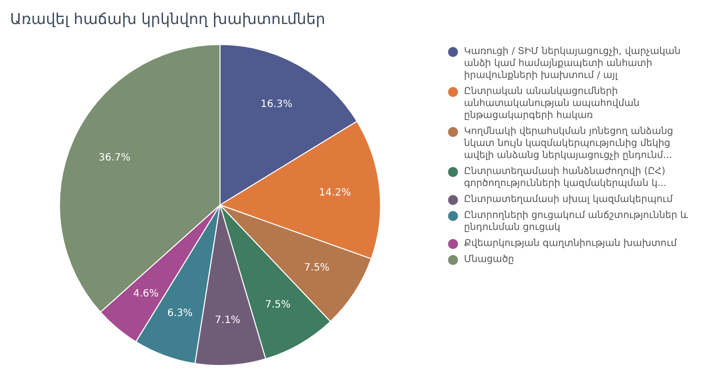 The width and height of the screenshot is (708, 378). What do you see at coordinates (276, 104) in the screenshot?
I see `data-label: 16.3%` at bounding box center [276, 104].